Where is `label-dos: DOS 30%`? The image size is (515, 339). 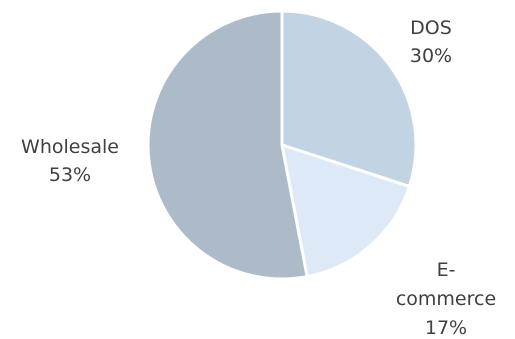 label-dos: DOS 30% is located at coordinates (431, 42).